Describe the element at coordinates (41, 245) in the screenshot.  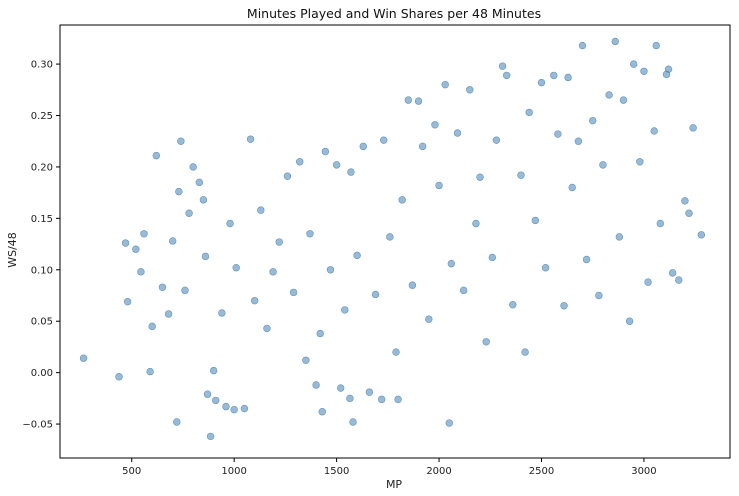
I see `y-axis: −0.05 0.00 0.05 0.10 0.15 0.20 0.25 0.30` at that location.